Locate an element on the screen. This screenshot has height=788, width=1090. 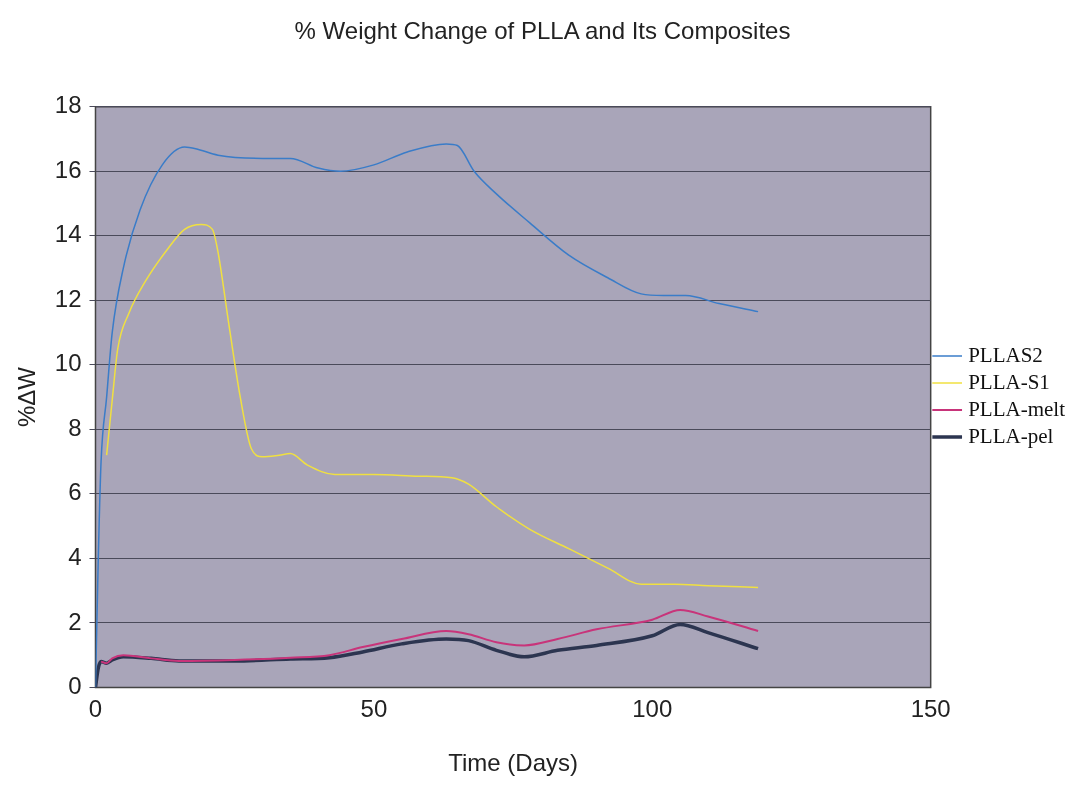
legend-label: PLLAS2 is located at coordinates (1005, 354).